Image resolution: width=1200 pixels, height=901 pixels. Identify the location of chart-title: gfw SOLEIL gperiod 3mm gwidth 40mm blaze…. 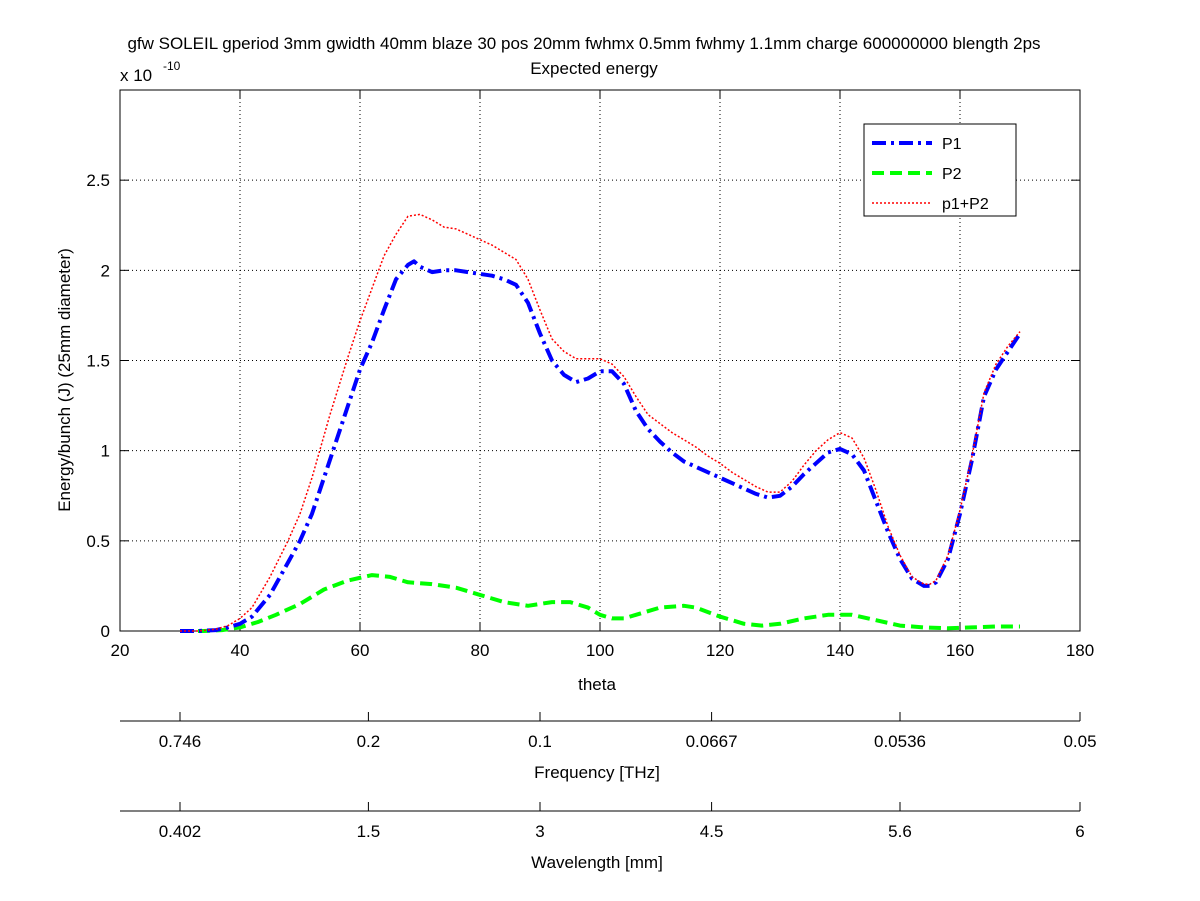
(583, 43).